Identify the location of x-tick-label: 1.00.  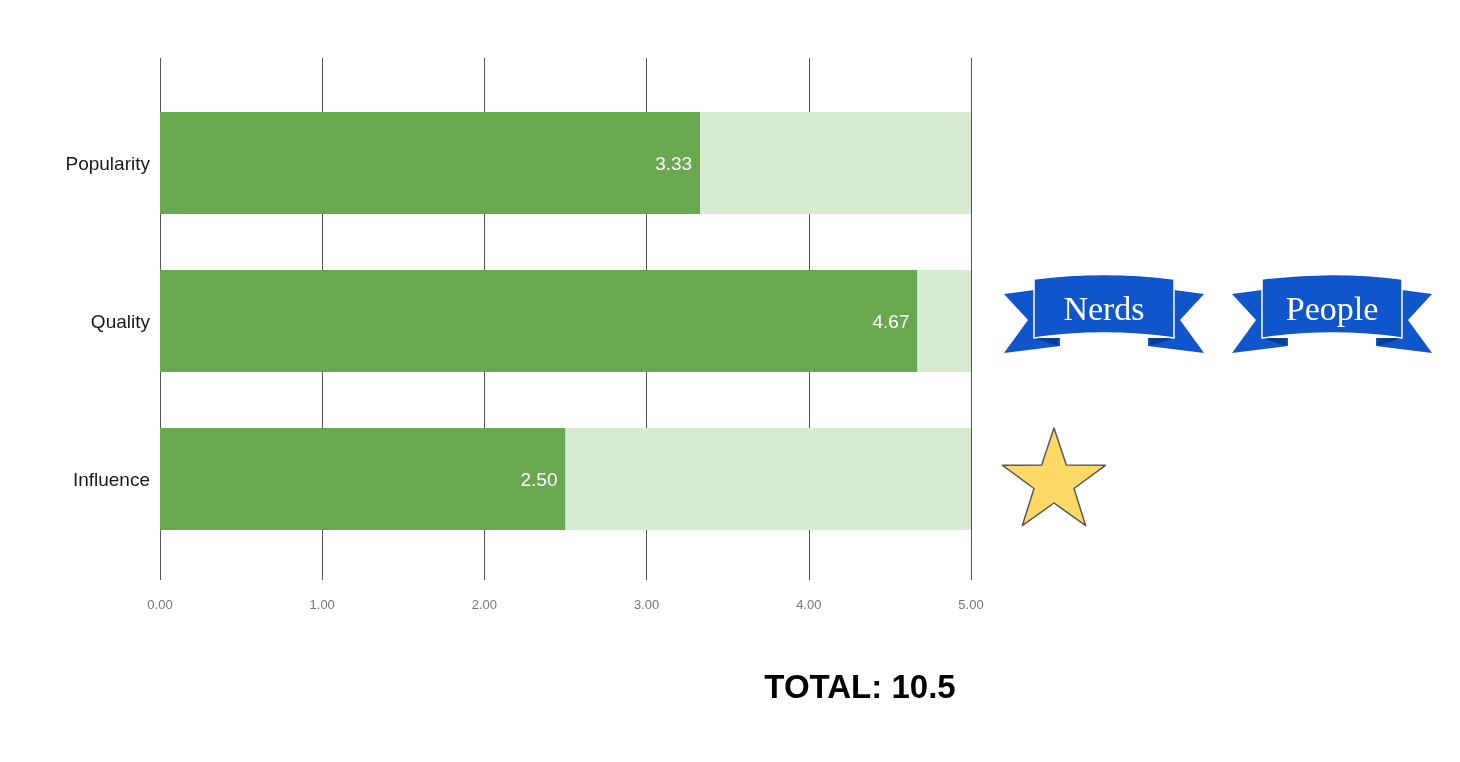
(322, 604).